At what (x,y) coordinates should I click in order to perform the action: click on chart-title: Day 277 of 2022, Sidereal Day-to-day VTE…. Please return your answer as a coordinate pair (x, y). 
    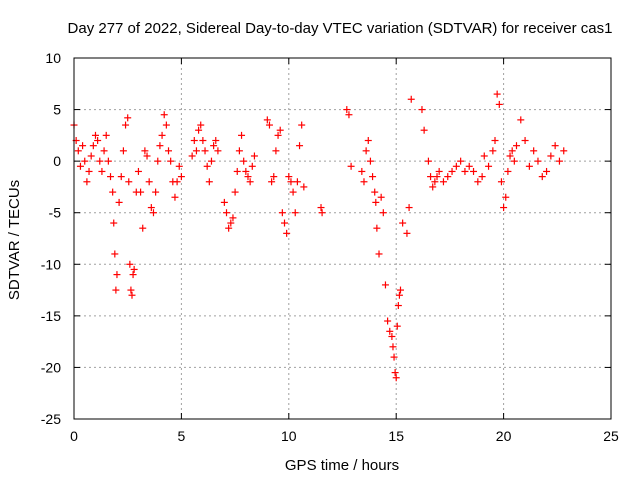
    Looking at the image, I should click on (340, 28).